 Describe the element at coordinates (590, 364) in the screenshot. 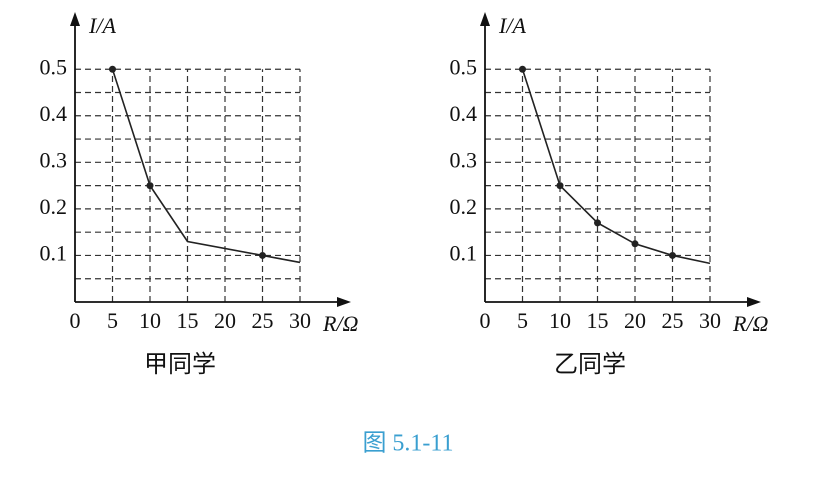

I see `chart-subtitle: 乙同学` at that location.